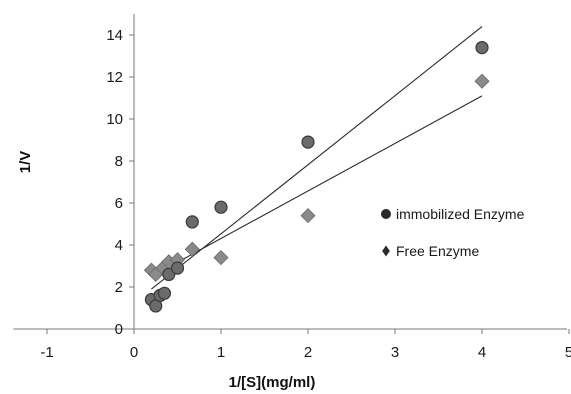 The image size is (571, 394). What do you see at coordinates (114, 77) in the screenshot?
I see `y-tick-label: 12` at bounding box center [114, 77].